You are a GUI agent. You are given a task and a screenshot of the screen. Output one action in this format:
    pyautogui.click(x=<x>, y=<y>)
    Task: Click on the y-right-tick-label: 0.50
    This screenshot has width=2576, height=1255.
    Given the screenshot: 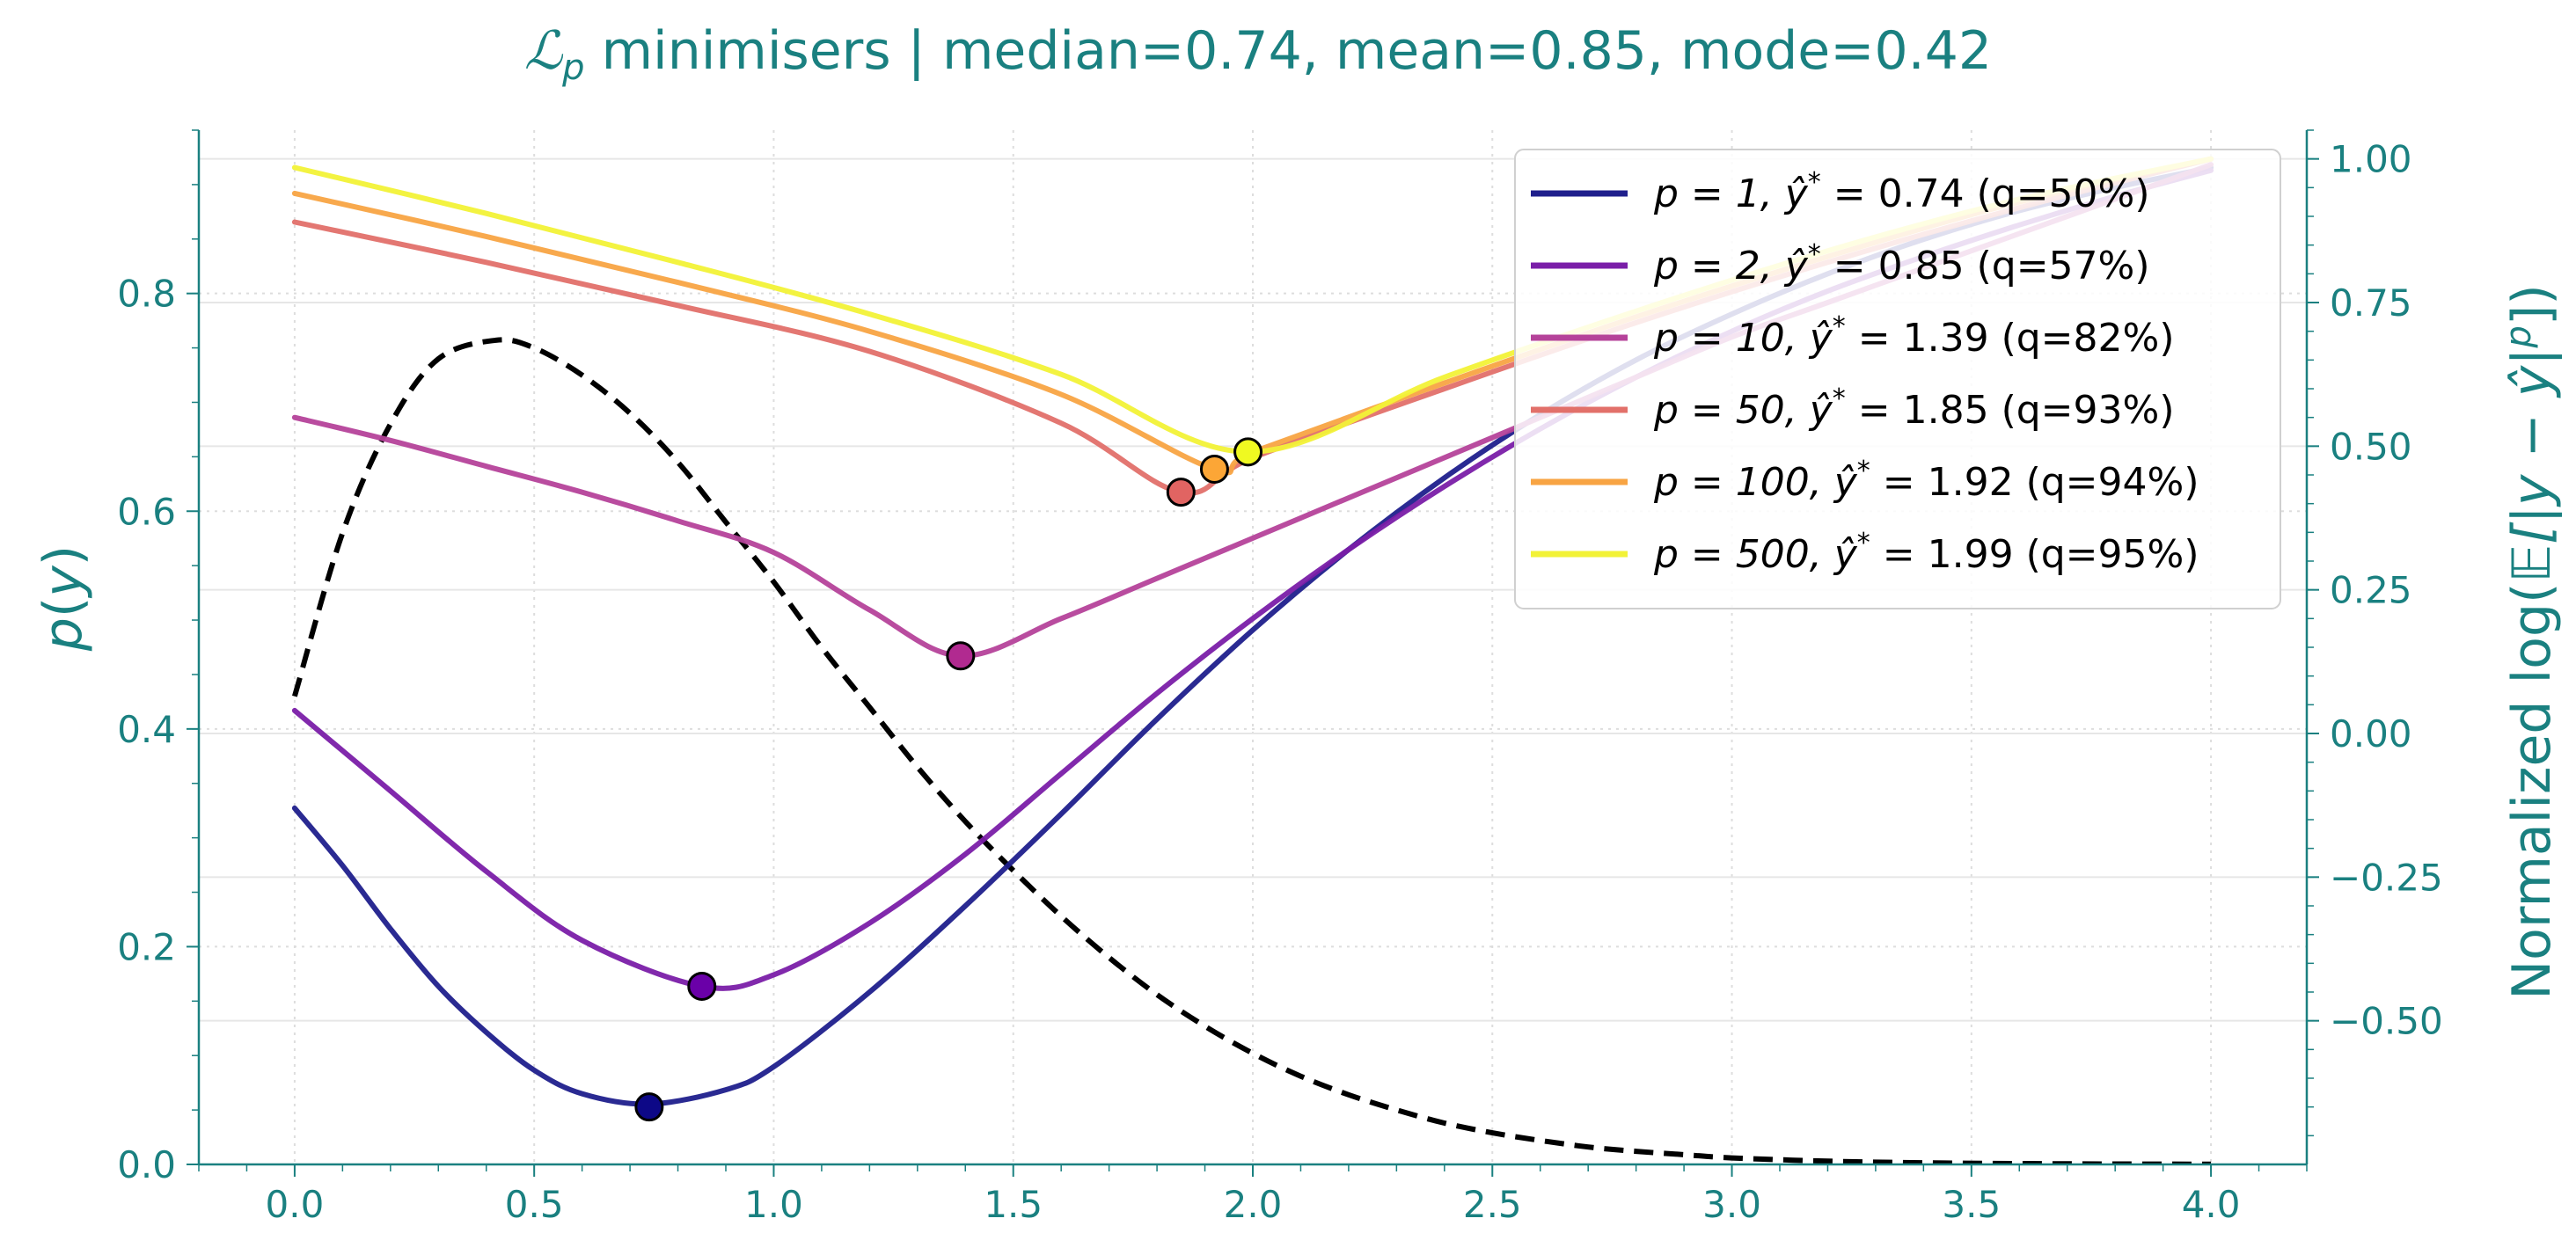 What is the action you would take?
    pyautogui.click(x=2371, y=446)
    